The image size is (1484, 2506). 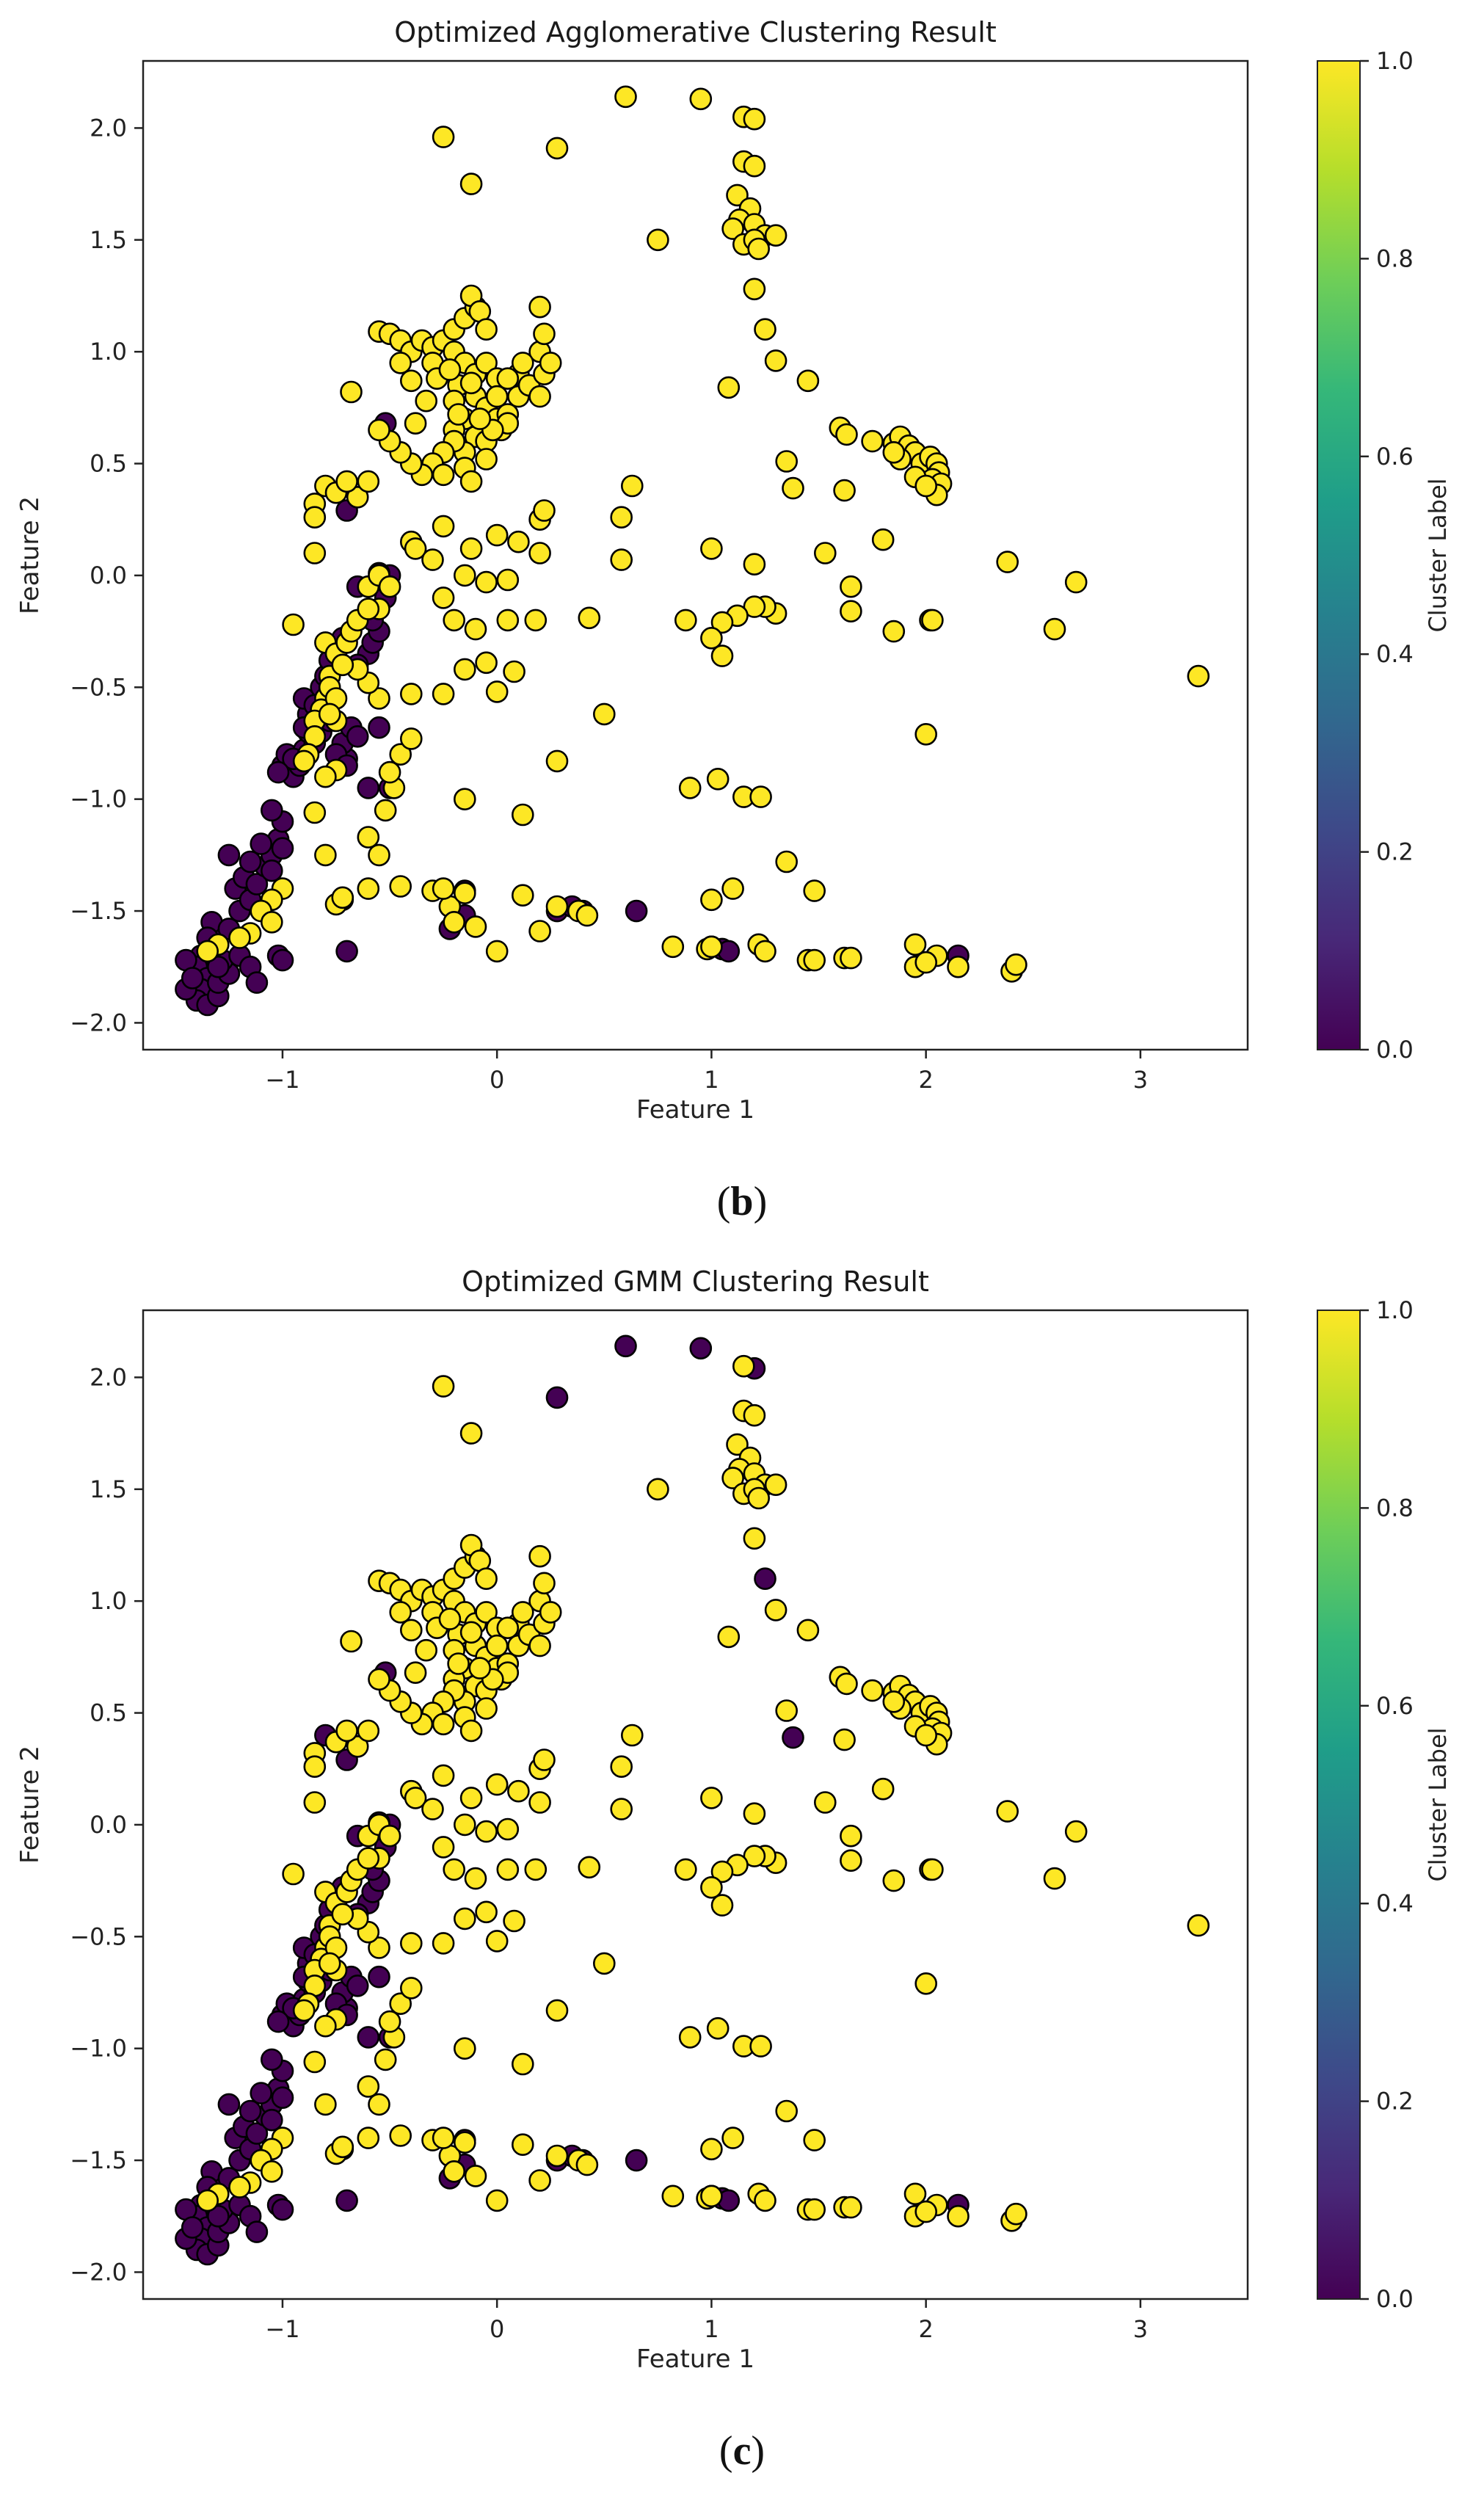 What do you see at coordinates (726, 2451) in the screenshot?
I see `panel-label-part: (` at bounding box center [726, 2451].